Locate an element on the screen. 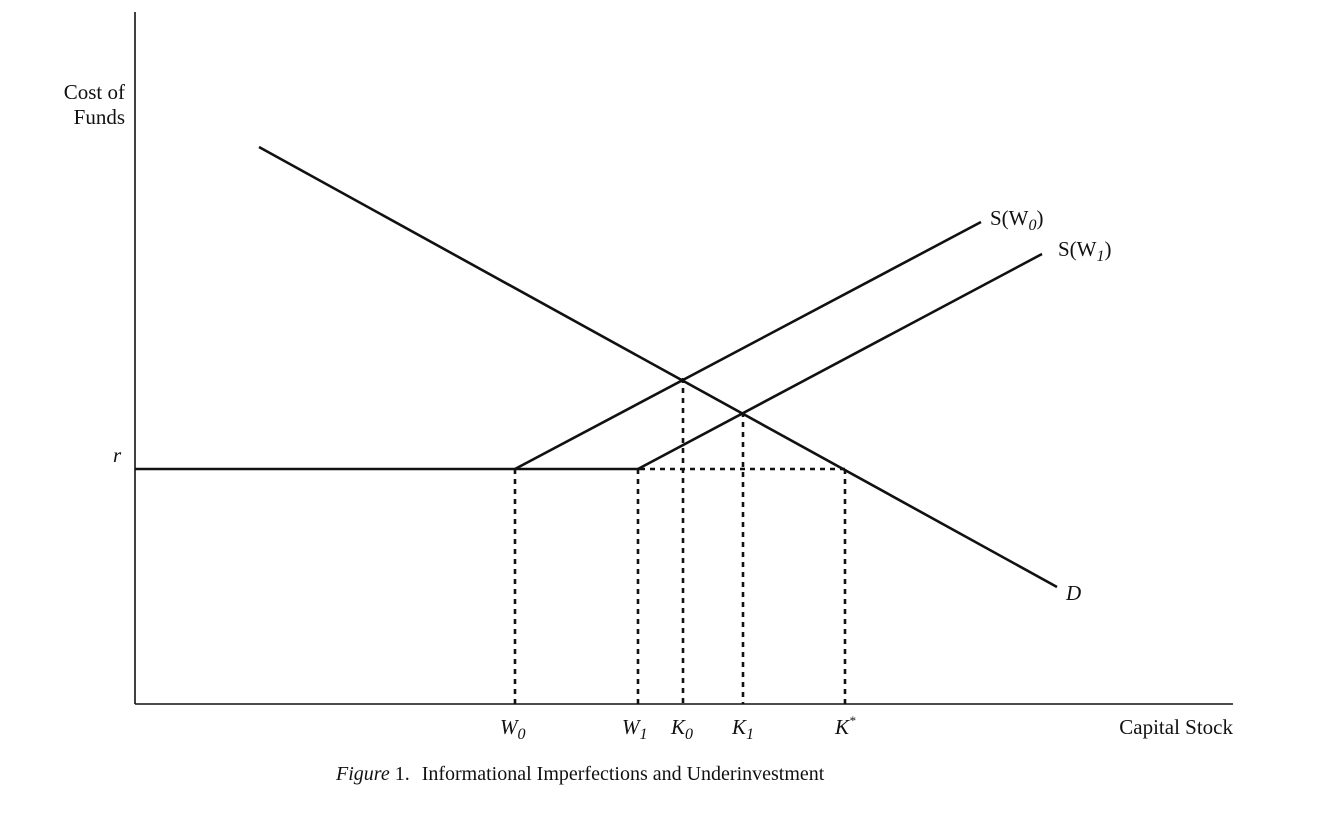  supply0-label-close: ) is located at coordinates (1040, 218).